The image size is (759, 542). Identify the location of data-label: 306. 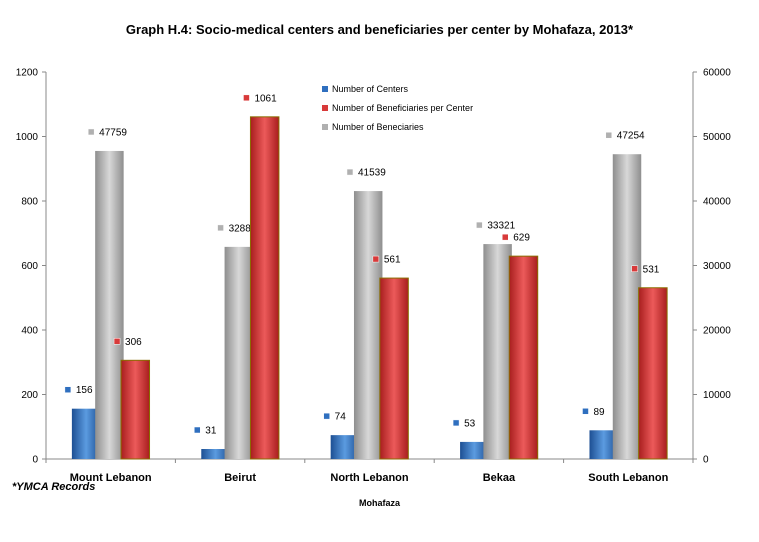
(133, 342).